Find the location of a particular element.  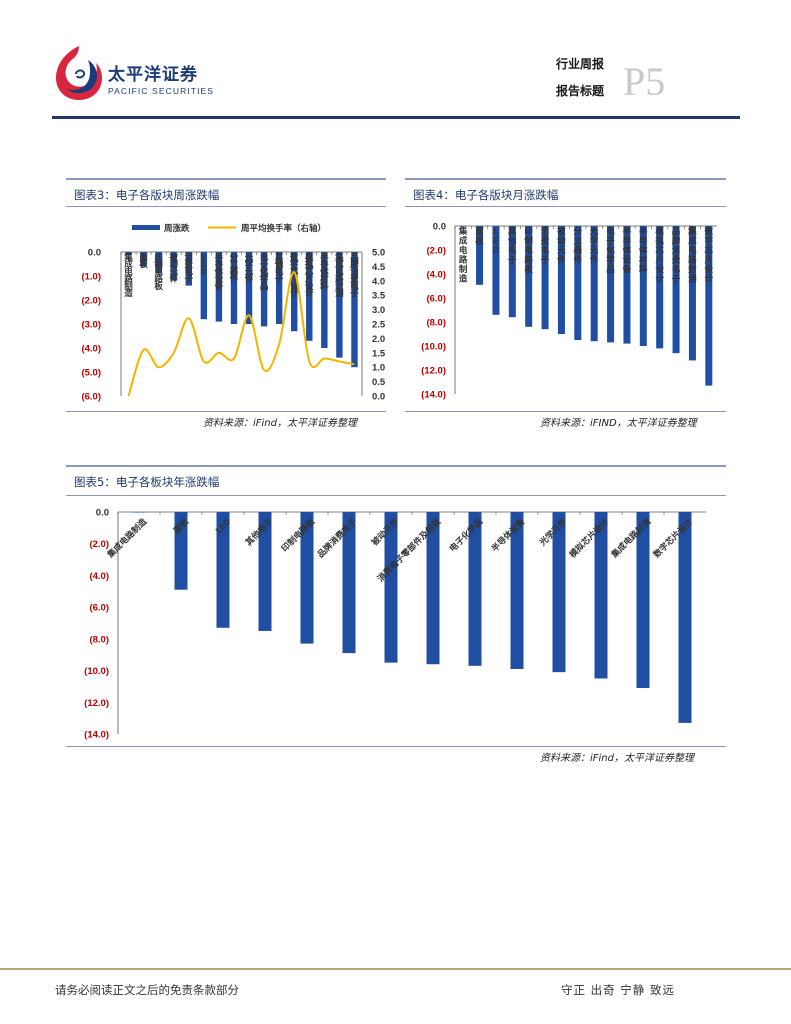

category-label: 数字芯片设计 is located at coordinates (709, 255).